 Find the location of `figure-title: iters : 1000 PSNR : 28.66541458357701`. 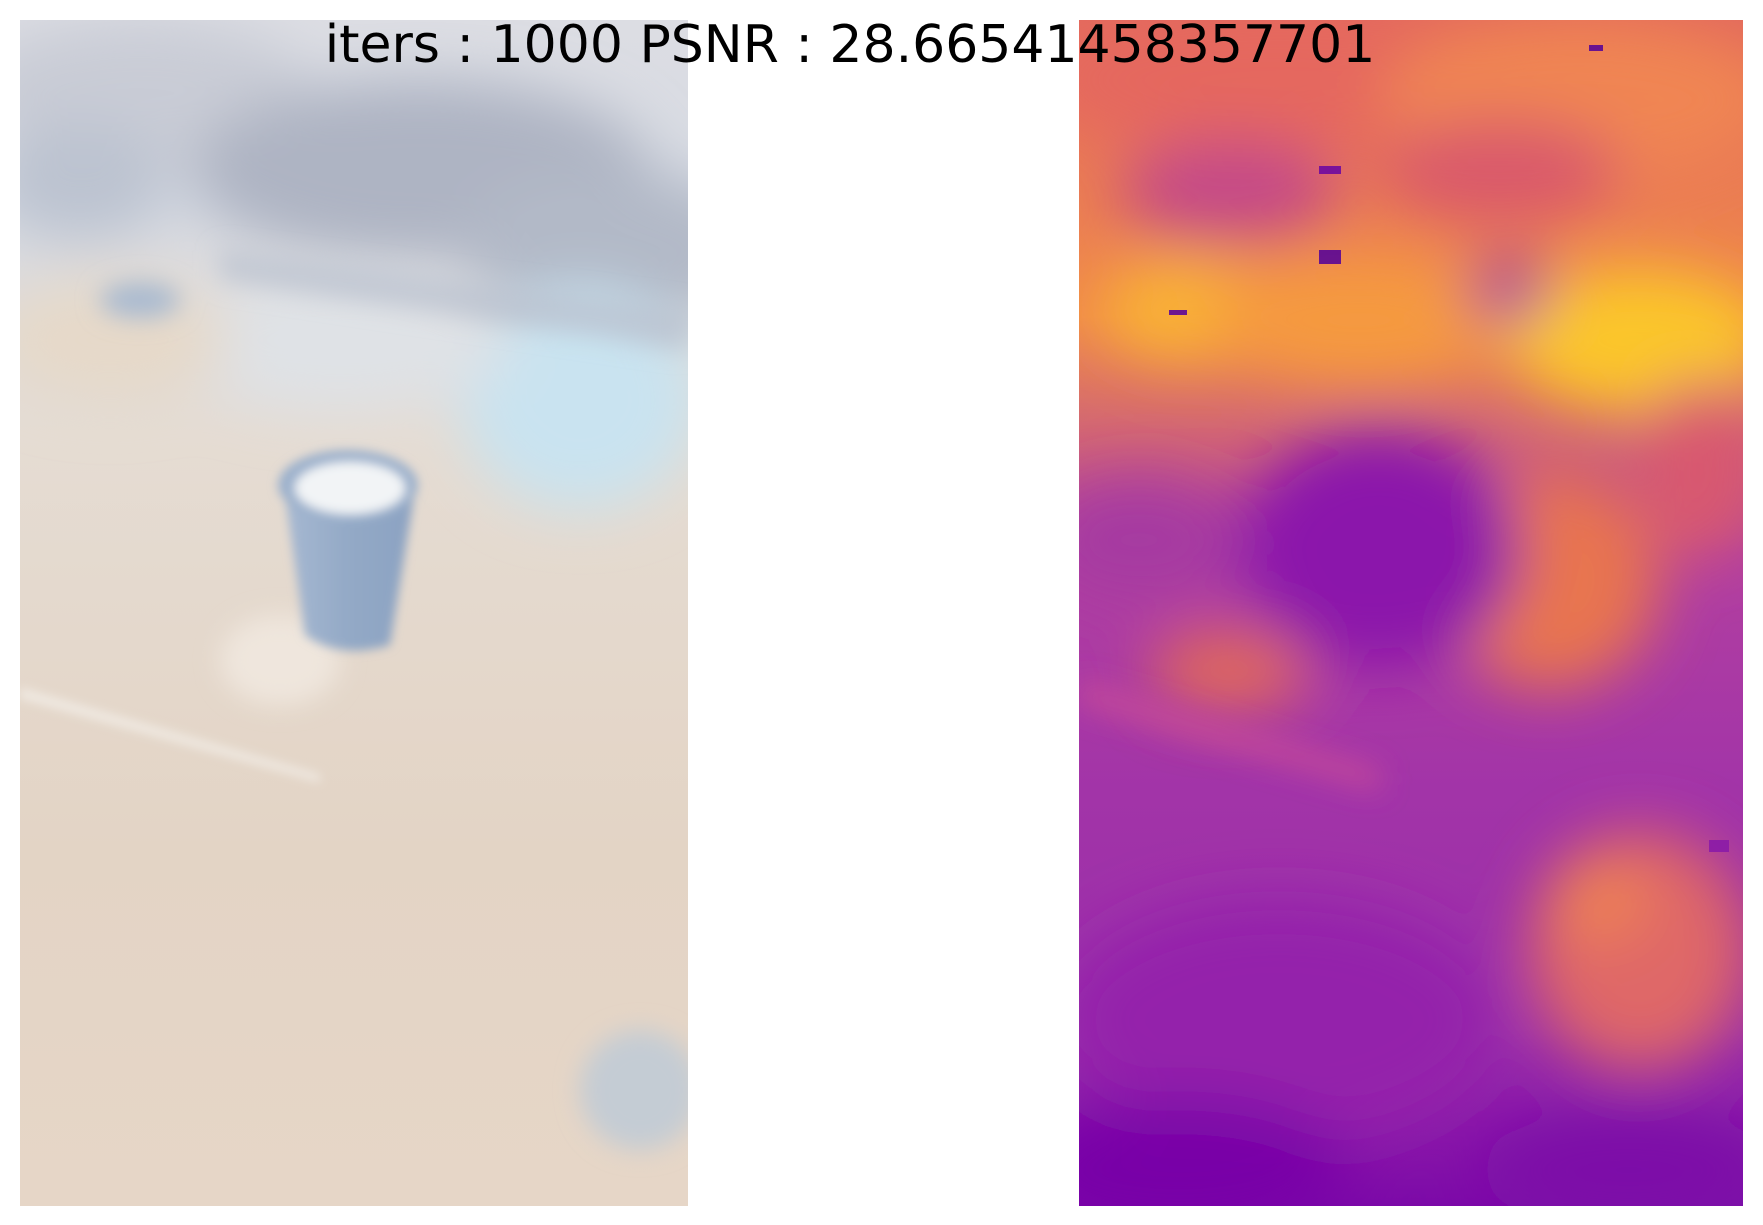

figure-title: iters : 1000 PSNR : 28.66541458357701 is located at coordinates (850, 45).